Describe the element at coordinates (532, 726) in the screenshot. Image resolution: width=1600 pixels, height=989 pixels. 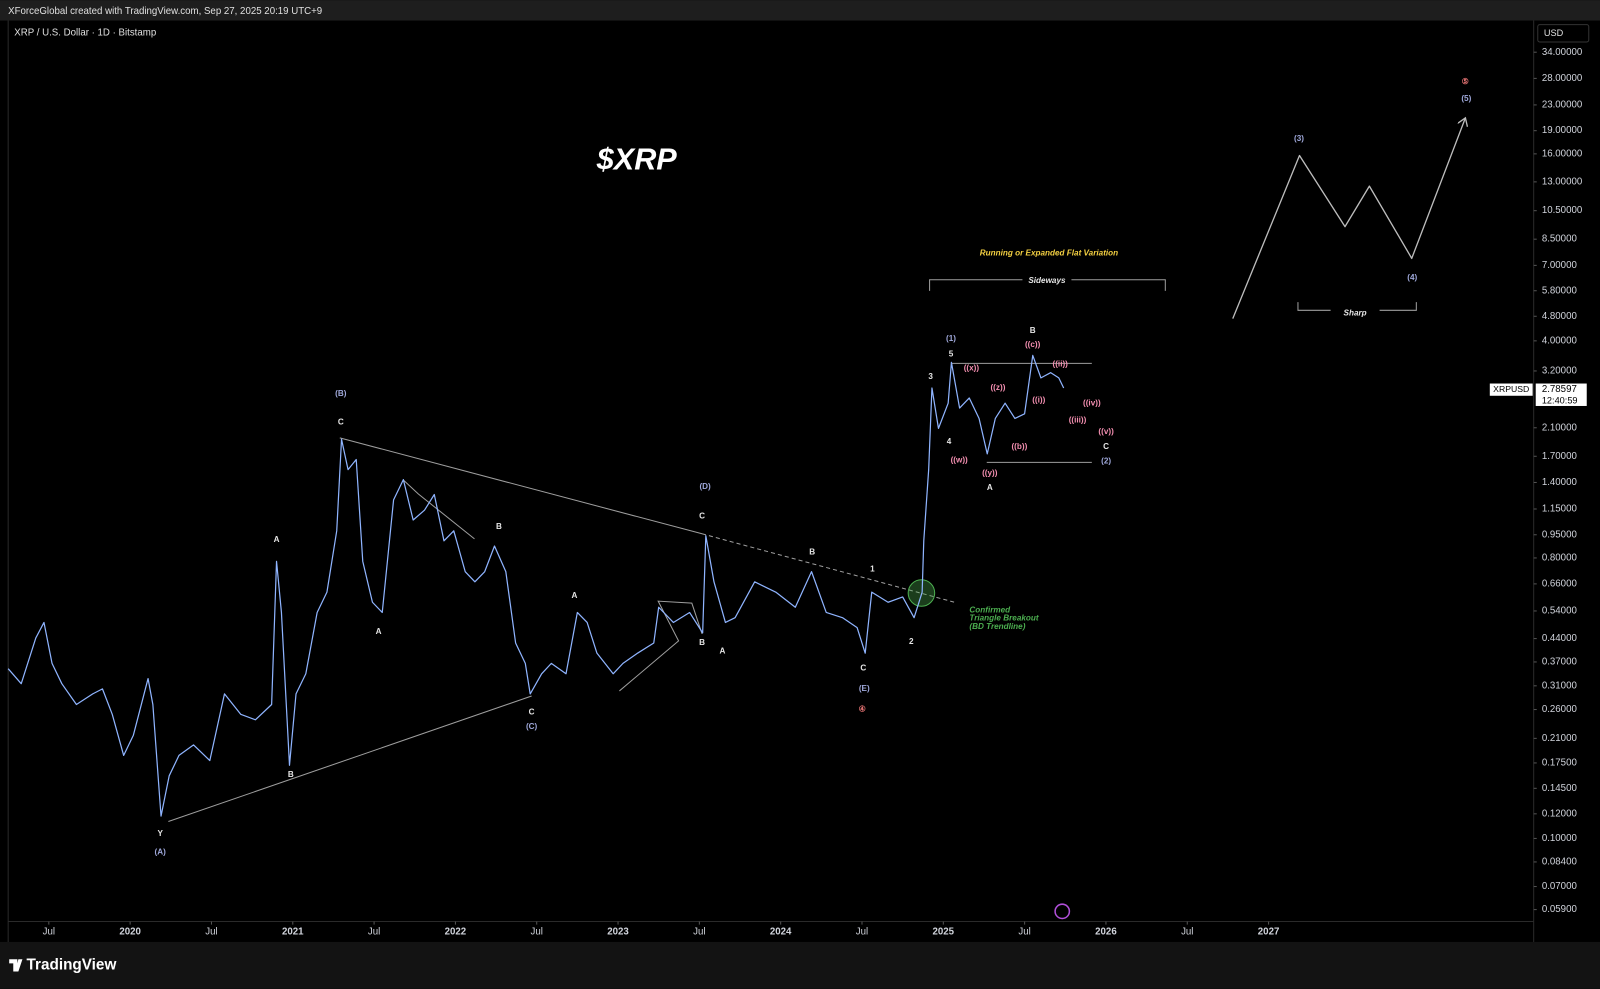
I see `wave-label: (C)` at that location.